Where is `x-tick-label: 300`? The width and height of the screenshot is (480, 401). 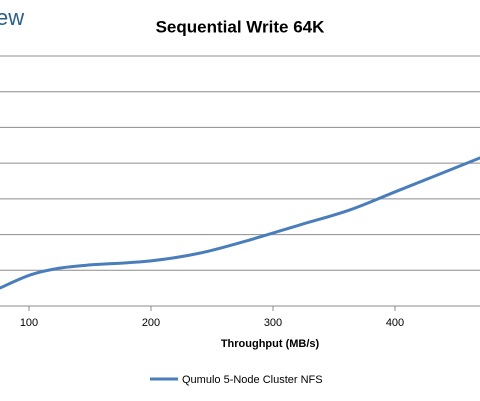 x-tick-label: 300 is located at coordinates (273, 323).